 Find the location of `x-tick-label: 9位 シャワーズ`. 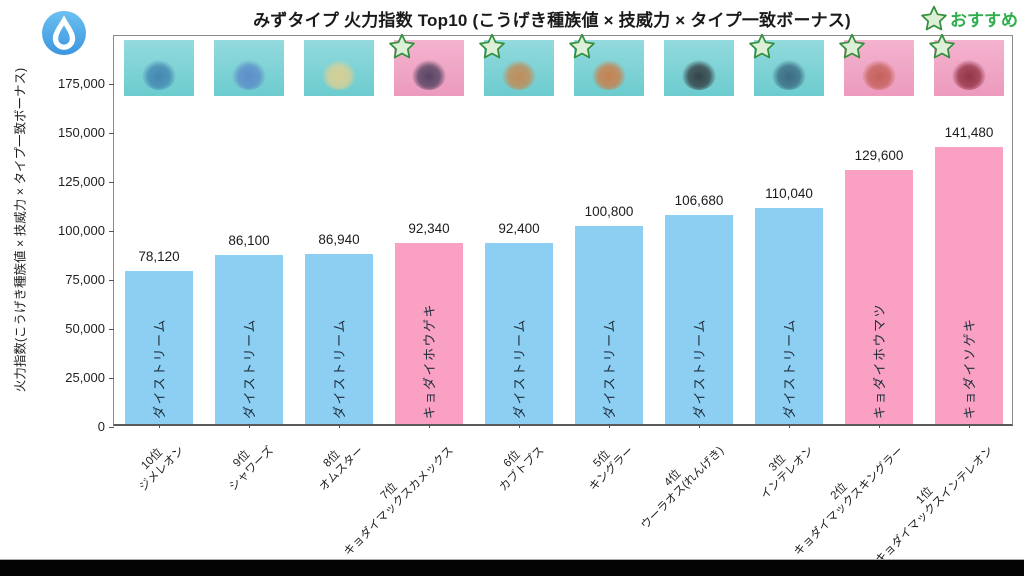

x-tick-label: 9位 シャワーズ is located at coordinates (247, 464).